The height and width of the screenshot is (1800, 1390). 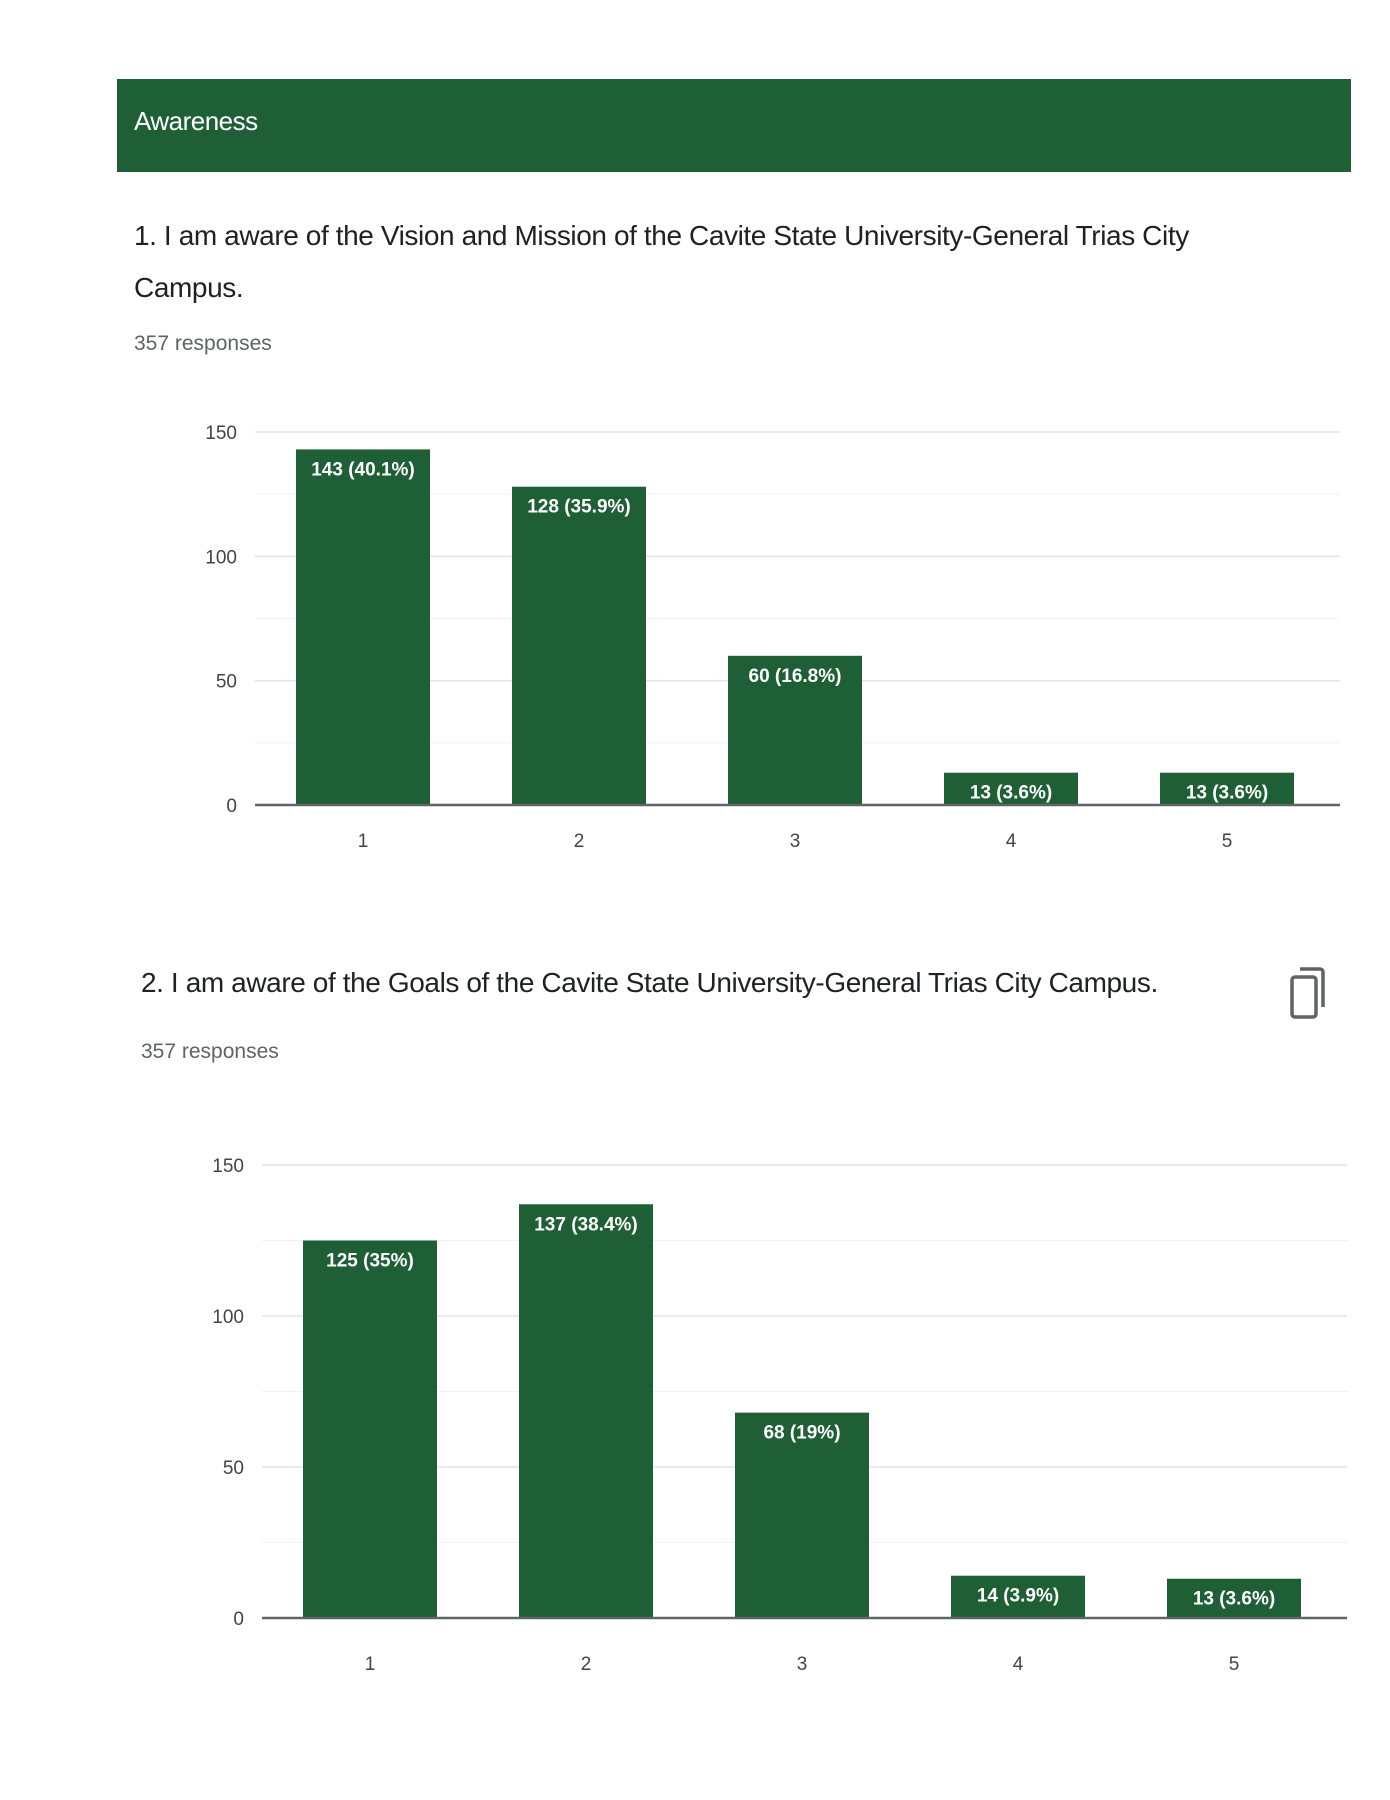 What do you see at coordinates (370, 1261) in the screenshot?
I see `chart-2-bar-data-label: 125 (35%)` at bounding box center [370, 1261].